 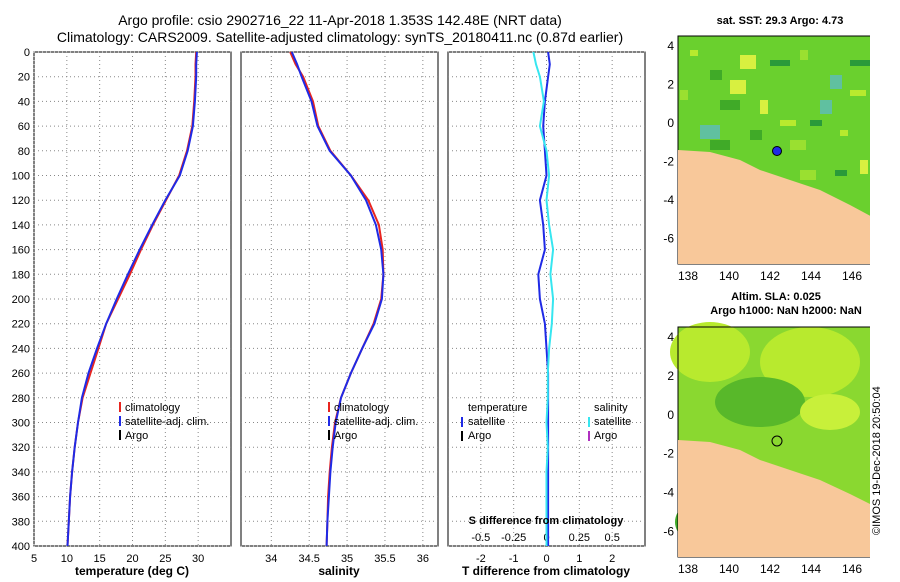 What do you see at coordinates (21, 448) in the screenshot?
I see `depth-tick-label: 320` at bounding box center [21, 448].